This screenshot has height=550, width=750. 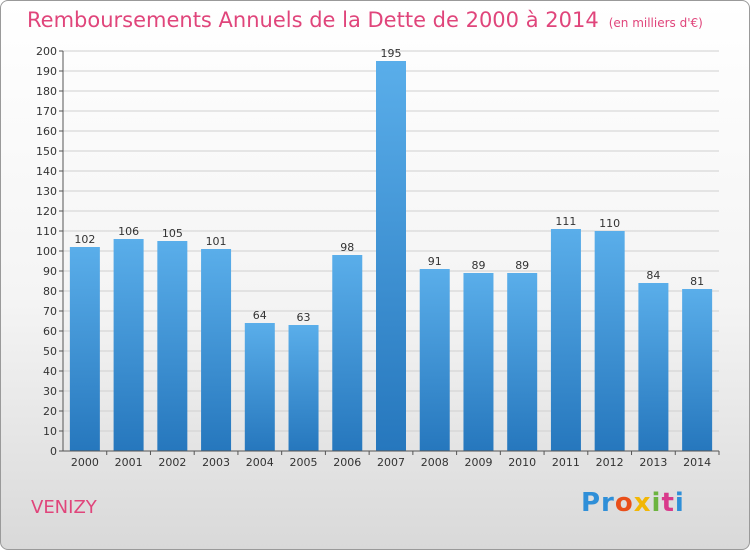 What do you see at coordinates (85, 462) in the screenshot?
I see `x-tick-label: 2000` at bounding box center [85, 462].